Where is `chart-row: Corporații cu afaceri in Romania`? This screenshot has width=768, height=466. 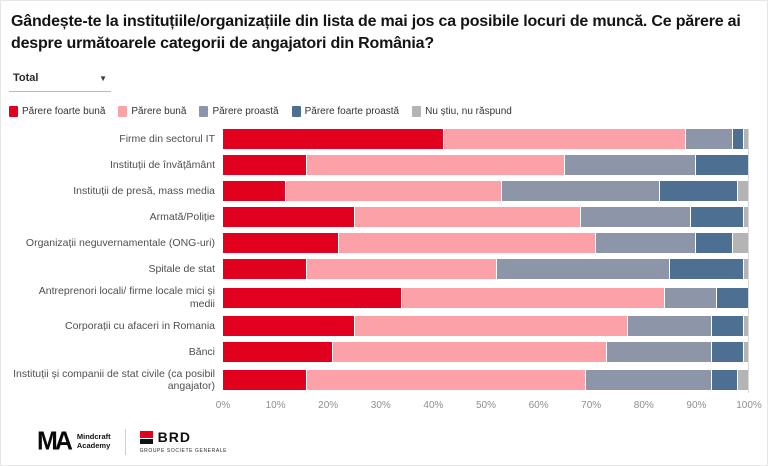
chart-row: Corporații cu afaceri in Romania is located at coordinates (380, 325).